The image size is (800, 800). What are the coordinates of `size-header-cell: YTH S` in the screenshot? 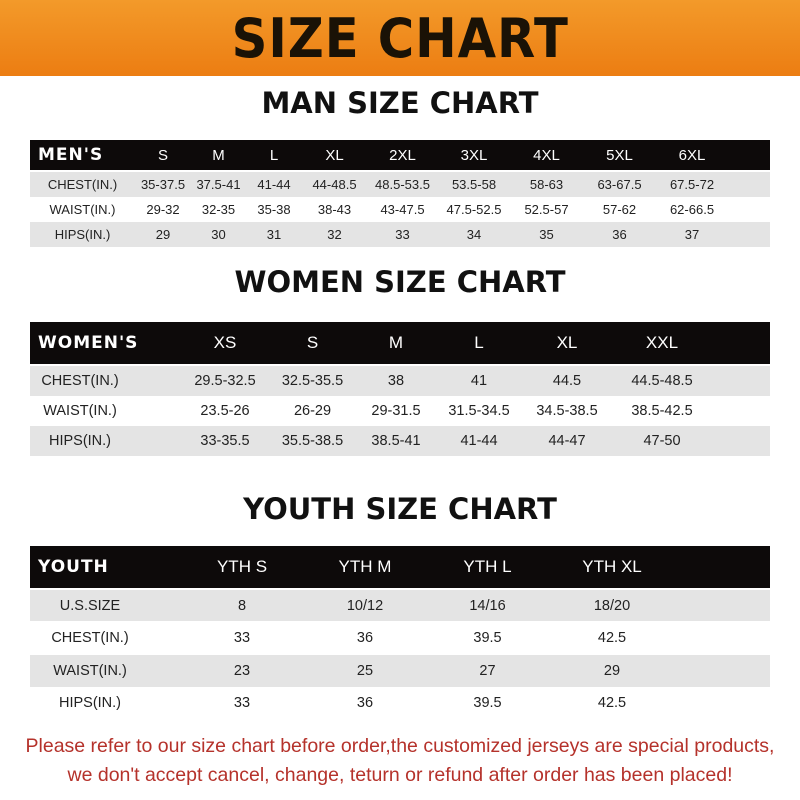 It's located at (242, 566).